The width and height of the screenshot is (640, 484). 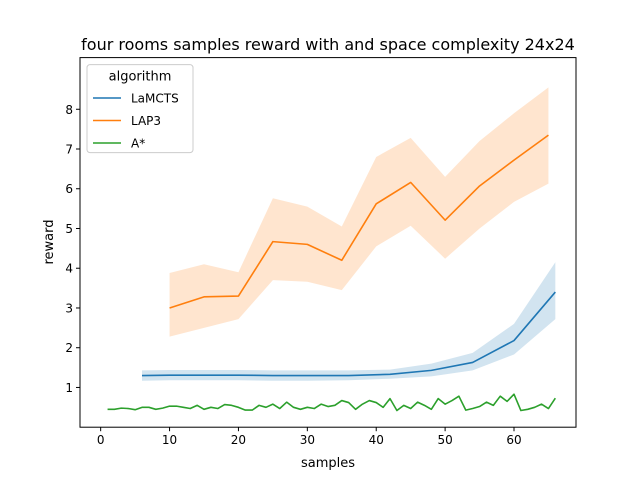 I want to click on y-axis: 1 2 3 4 5 6 7 8, so click(x=72, y=249).